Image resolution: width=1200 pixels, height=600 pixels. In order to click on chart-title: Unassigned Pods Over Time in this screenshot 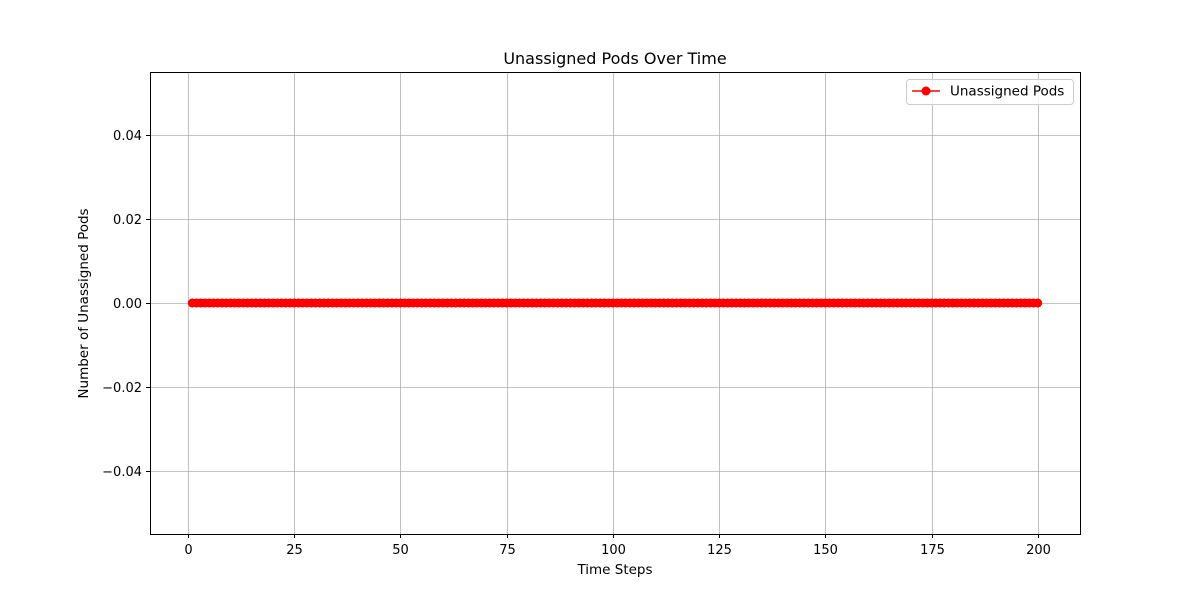, I will do `click(614, 58)`.